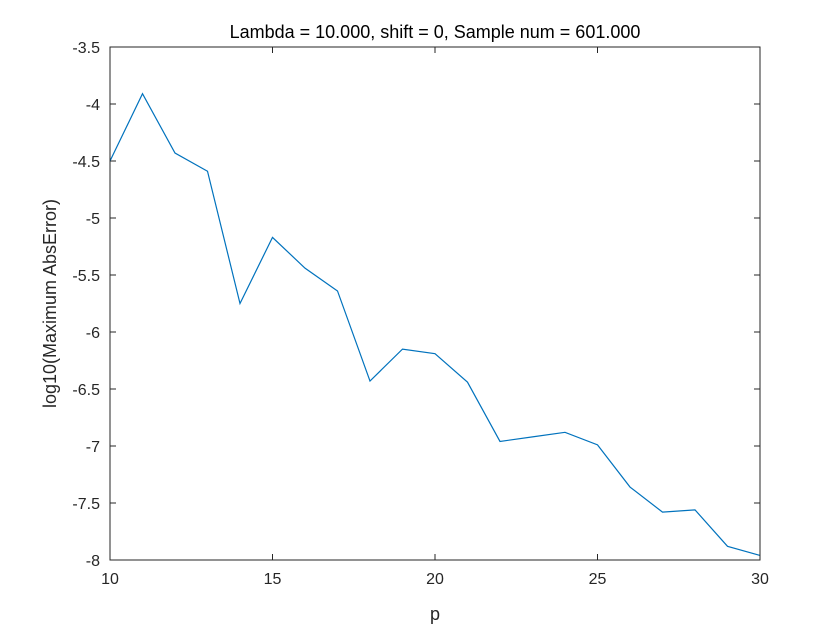  Describe the element at coordinates (435, 614) in the screenshot. I see `x-axis-title: p` at that location.